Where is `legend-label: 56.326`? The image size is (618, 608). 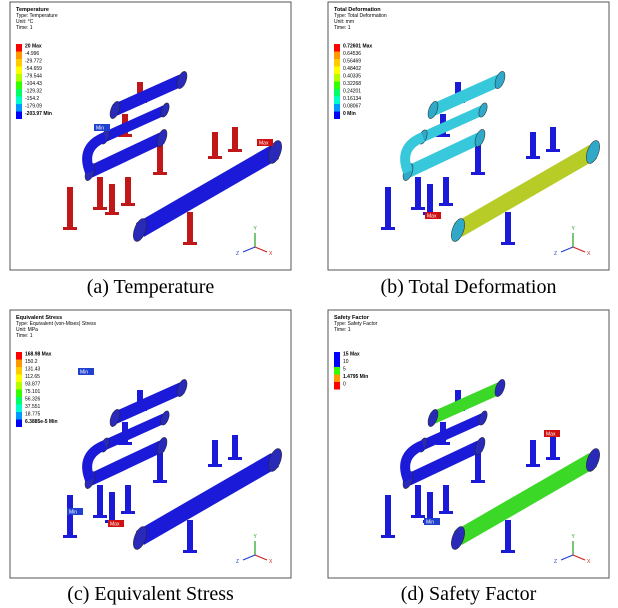 legend-label: 56.326 is located at coordinates (33, 400).